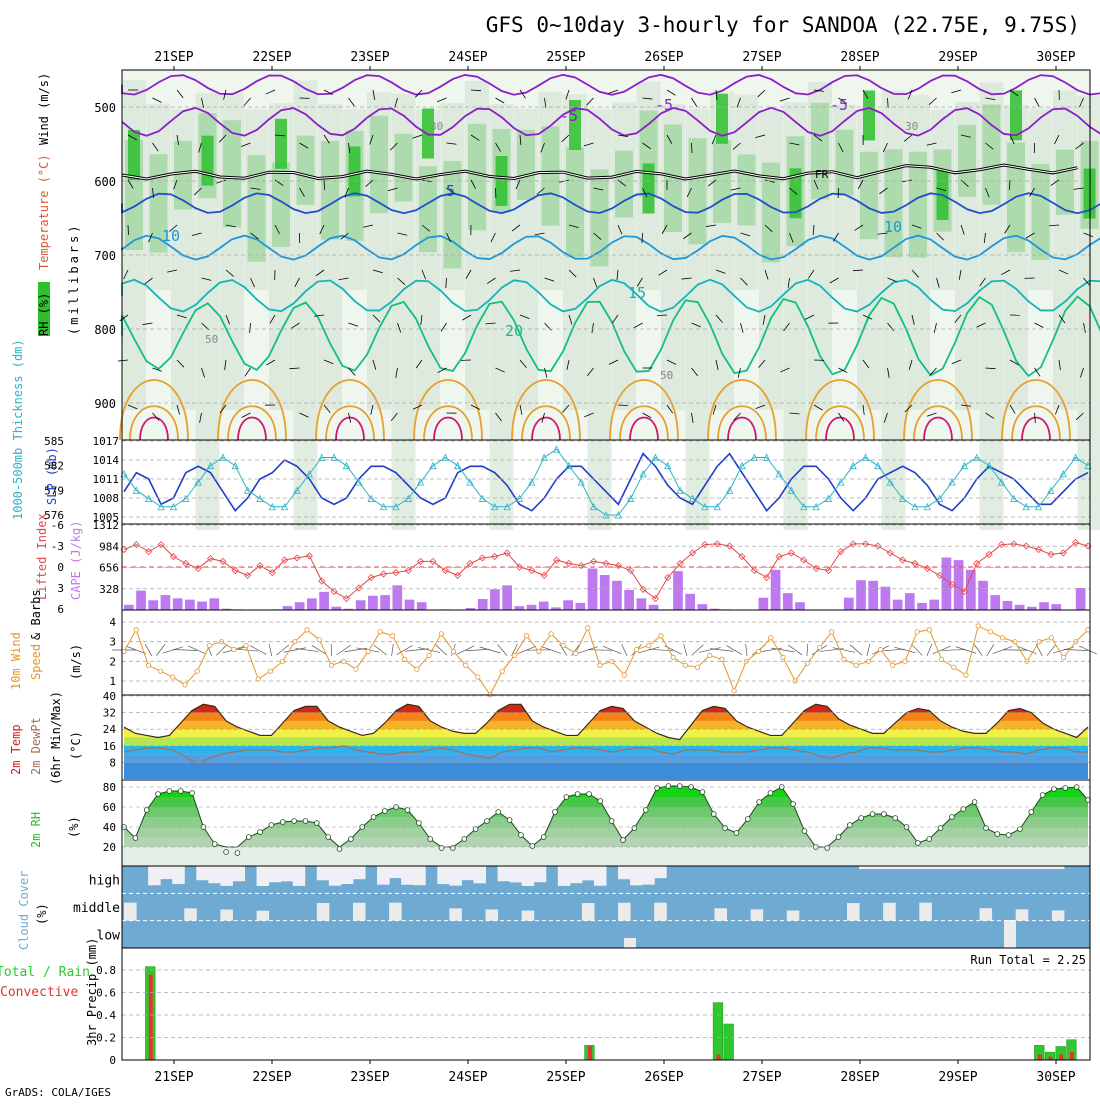  Describe the element at coordinates (46, 738) in the screenshot. I see `p5-labels: 2m Temp 2m DewPt (6hr Min/Max) (°C)` at that location.